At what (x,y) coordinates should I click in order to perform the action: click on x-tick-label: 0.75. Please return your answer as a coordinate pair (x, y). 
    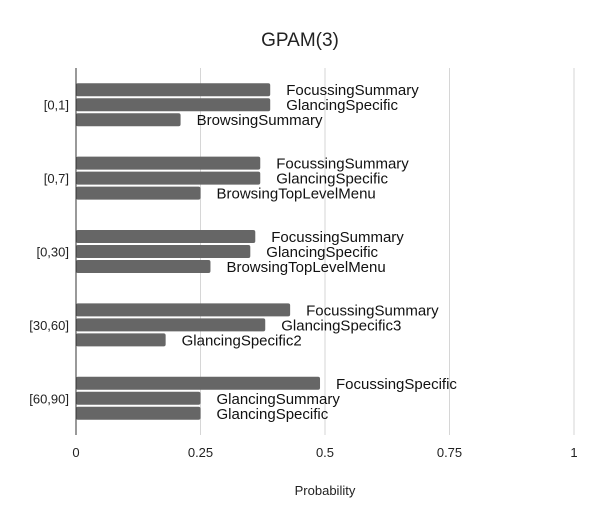
    Looking at the image, I should click on (449, 452).